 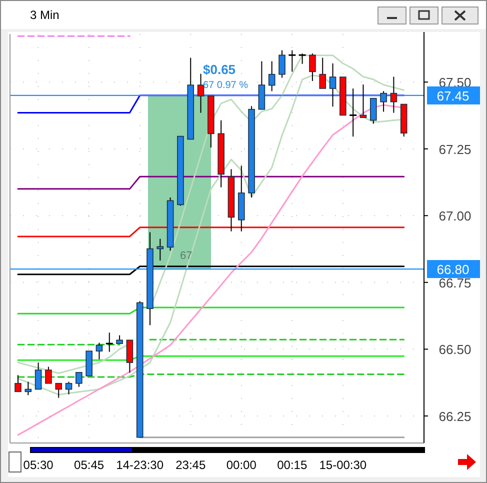 I want to click on x-tick-label: 23:45, so click(x=191, y=465).